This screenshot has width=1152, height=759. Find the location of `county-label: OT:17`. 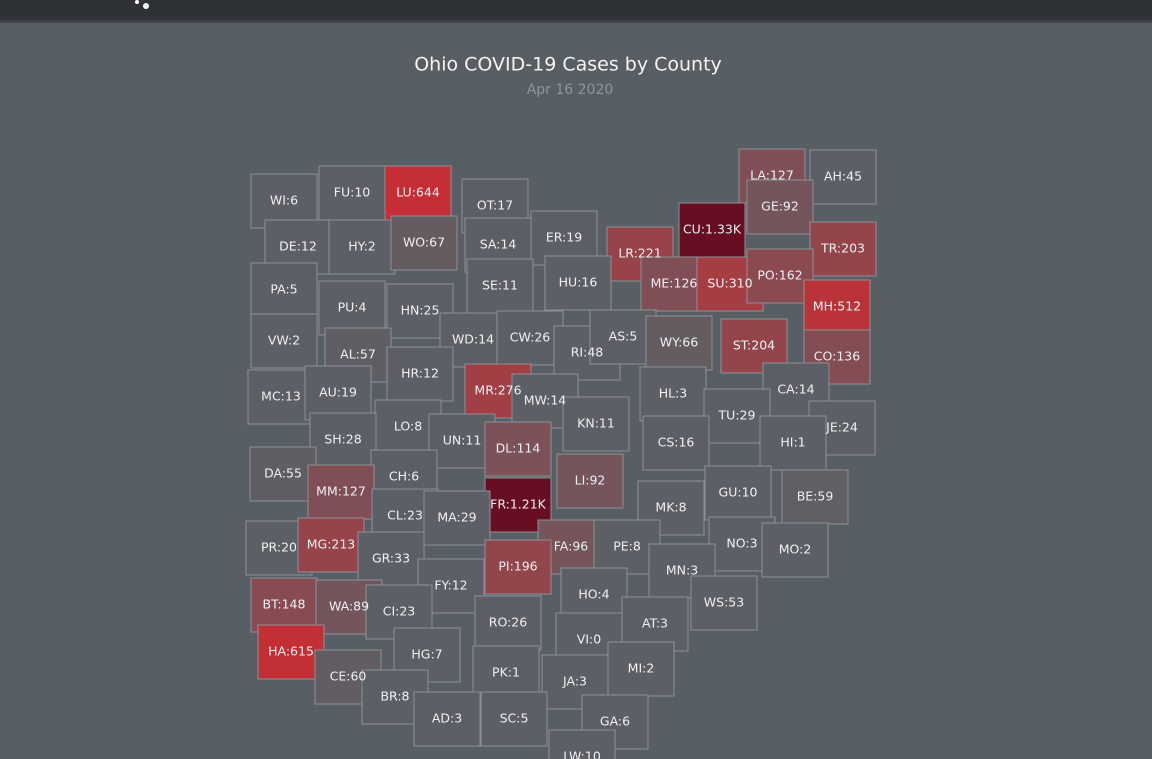

county-label: OT:17 is located at coordinates (495, 205).